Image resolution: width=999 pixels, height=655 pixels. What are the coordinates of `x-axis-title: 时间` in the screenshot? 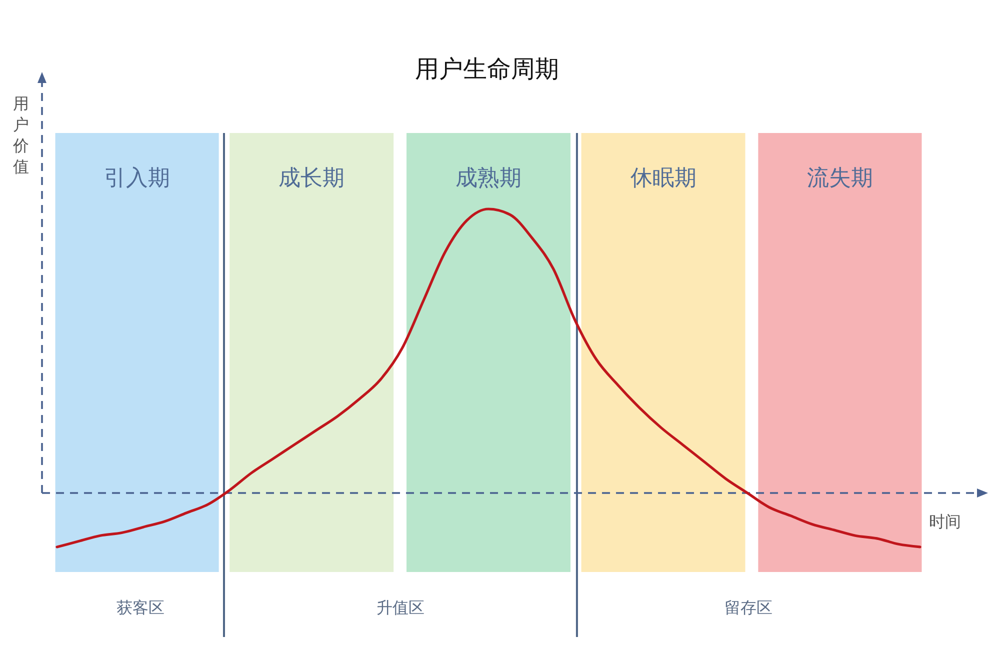 It's located at (945, 521).